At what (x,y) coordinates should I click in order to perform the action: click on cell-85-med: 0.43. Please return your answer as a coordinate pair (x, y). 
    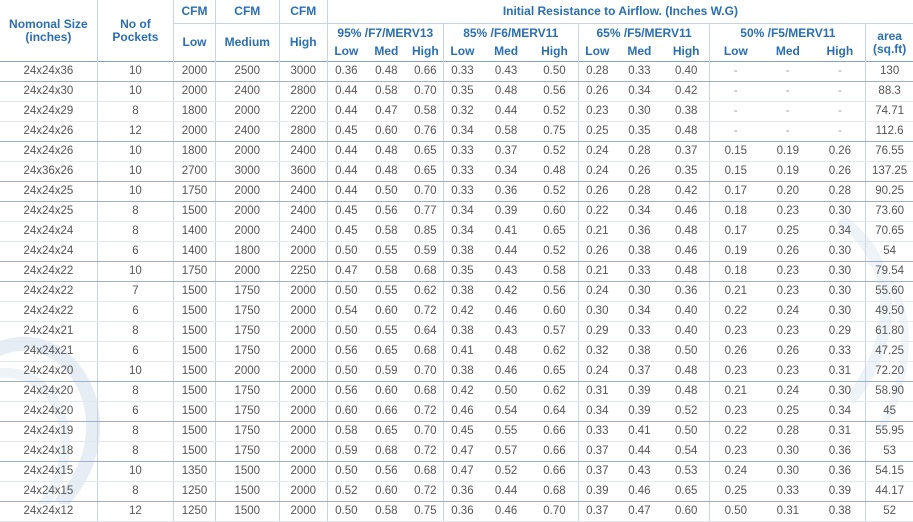
    Looking at the image, I should click on (506, 331).